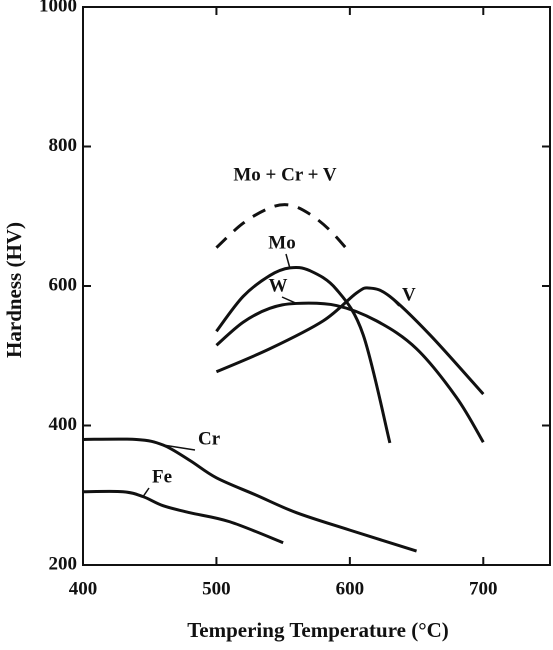 The height and width of the screenshot is (650, 553). What do you see at coordinates (162, 476) in the screenshot?
I see `series-label: Fe` at bounding box center [162, 476].